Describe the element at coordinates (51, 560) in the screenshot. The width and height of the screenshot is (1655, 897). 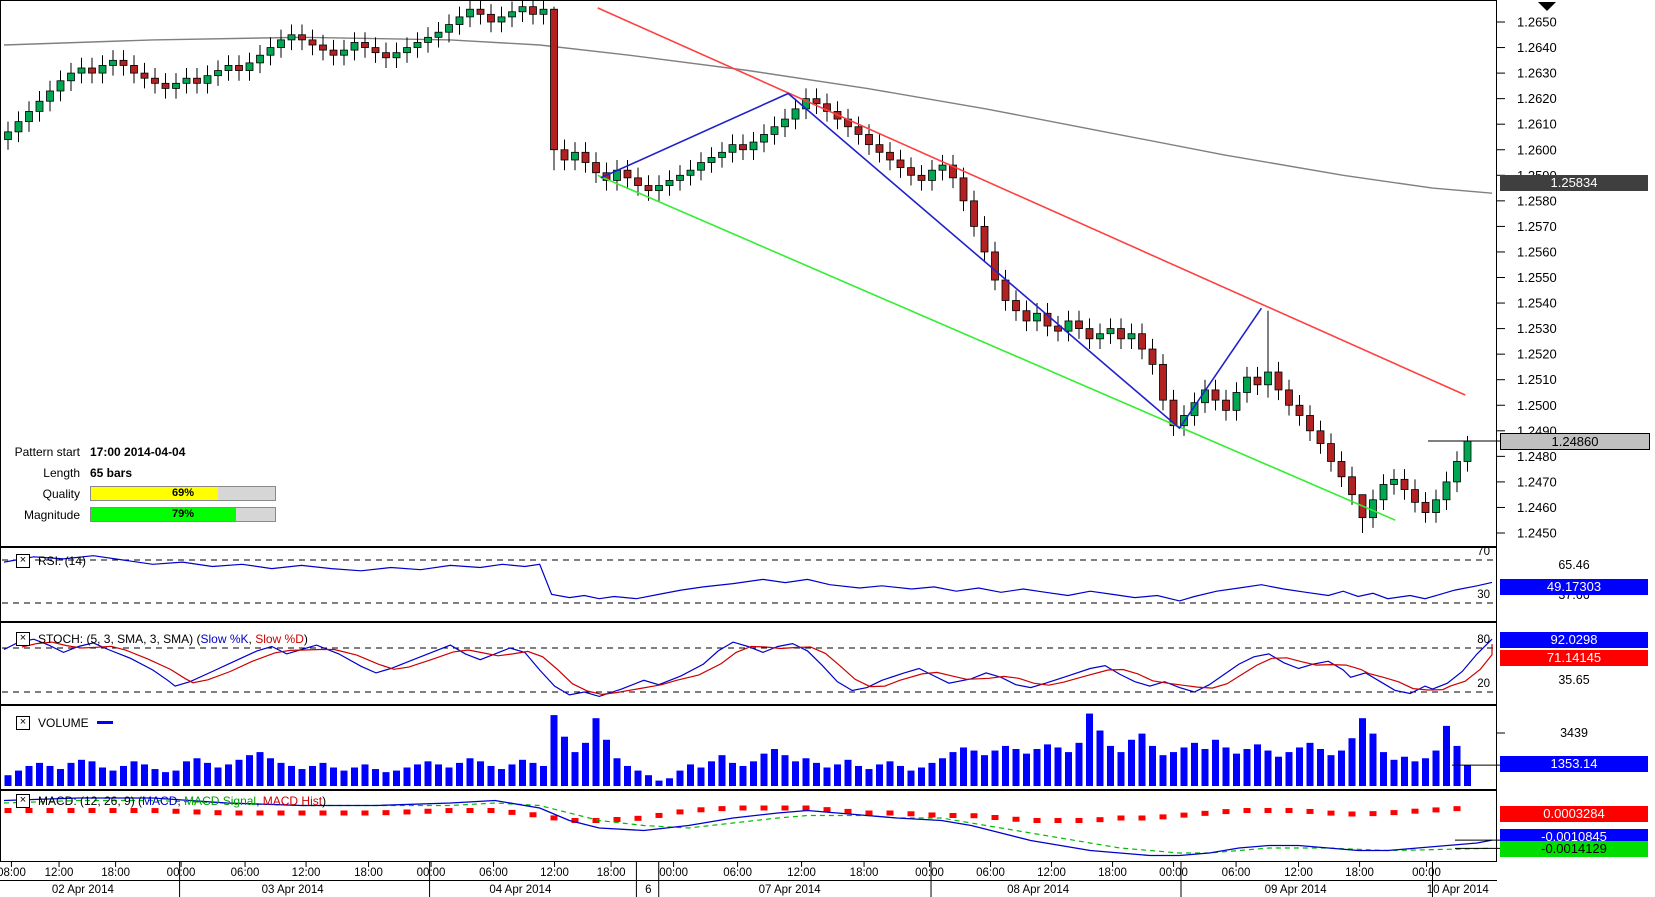
I see `rsi-pane-title: × RSI: (14)` at that location.